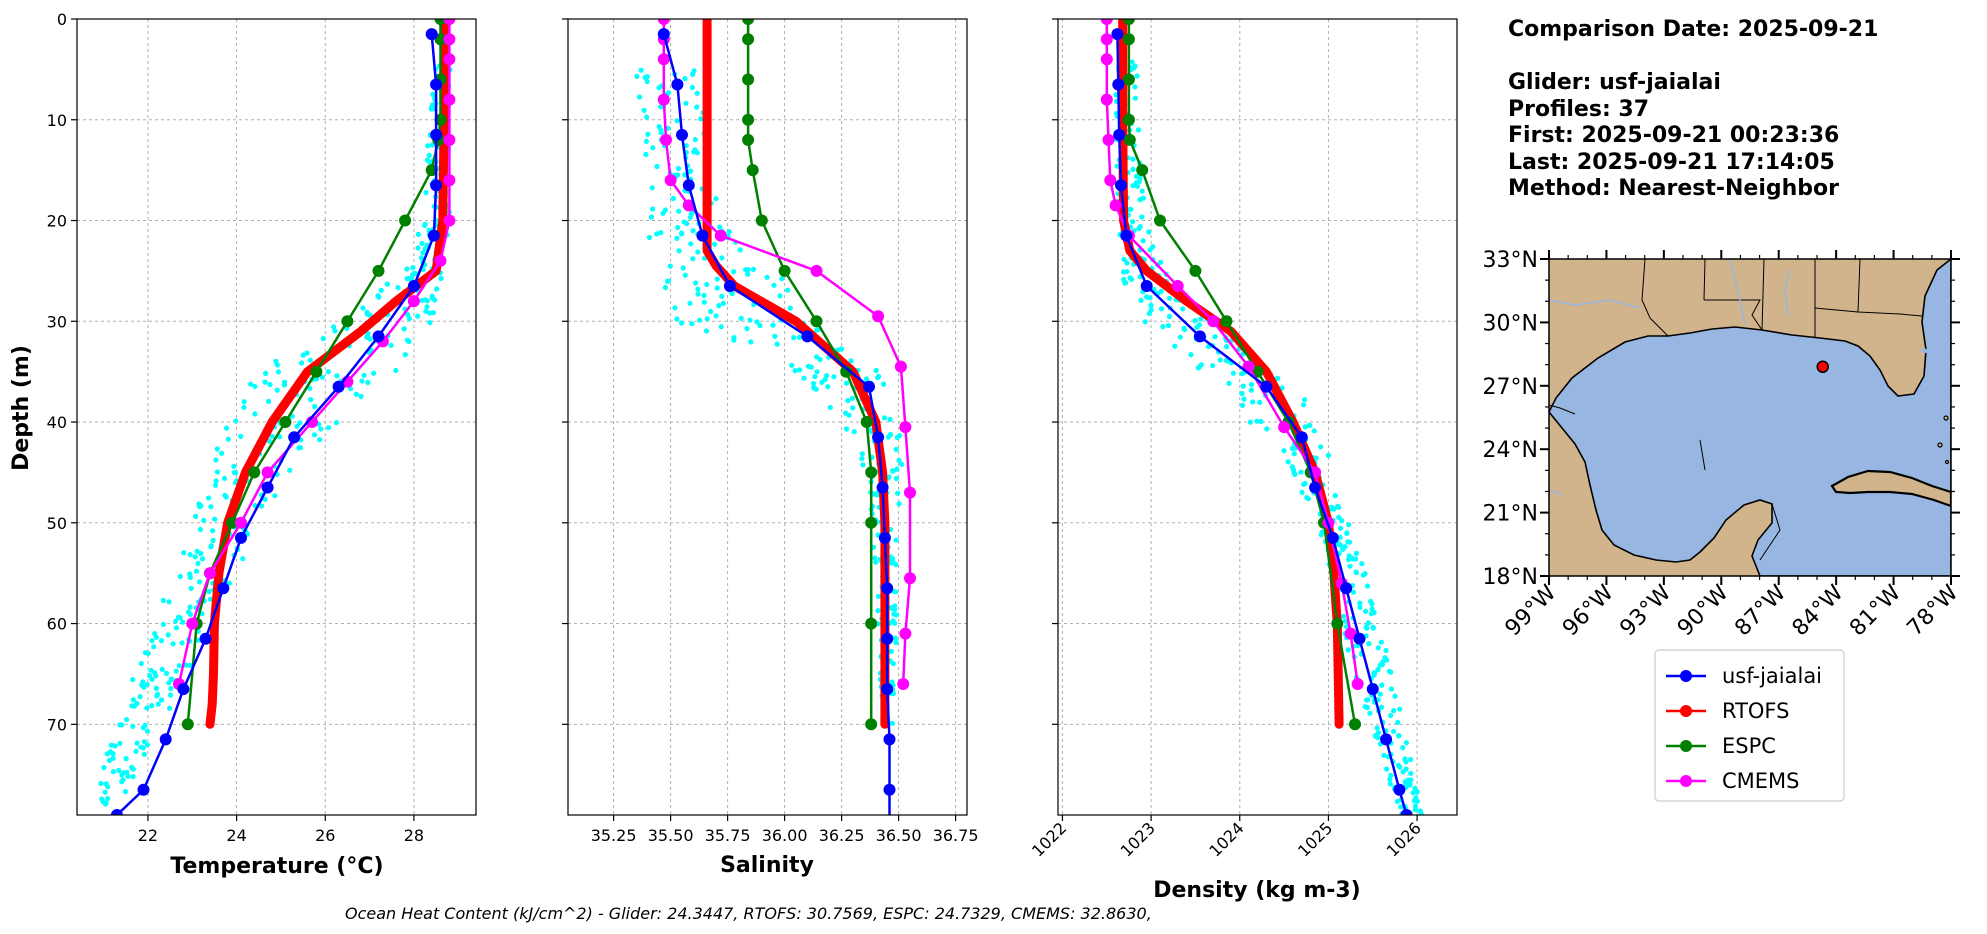  I want to click on salinity-espc-point, so click(748, 119).